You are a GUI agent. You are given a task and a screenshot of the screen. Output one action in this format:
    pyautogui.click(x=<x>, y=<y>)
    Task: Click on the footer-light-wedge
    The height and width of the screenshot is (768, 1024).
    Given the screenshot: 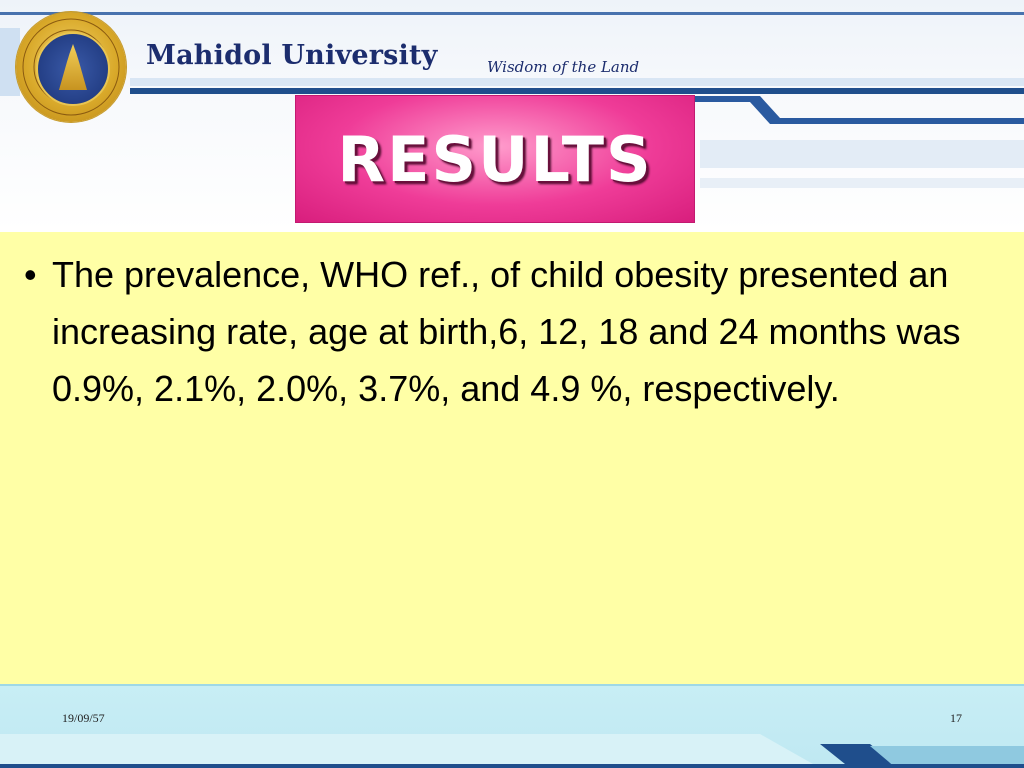 What is the action you would take?
    pyautogui.click(x=410, y=751)
    